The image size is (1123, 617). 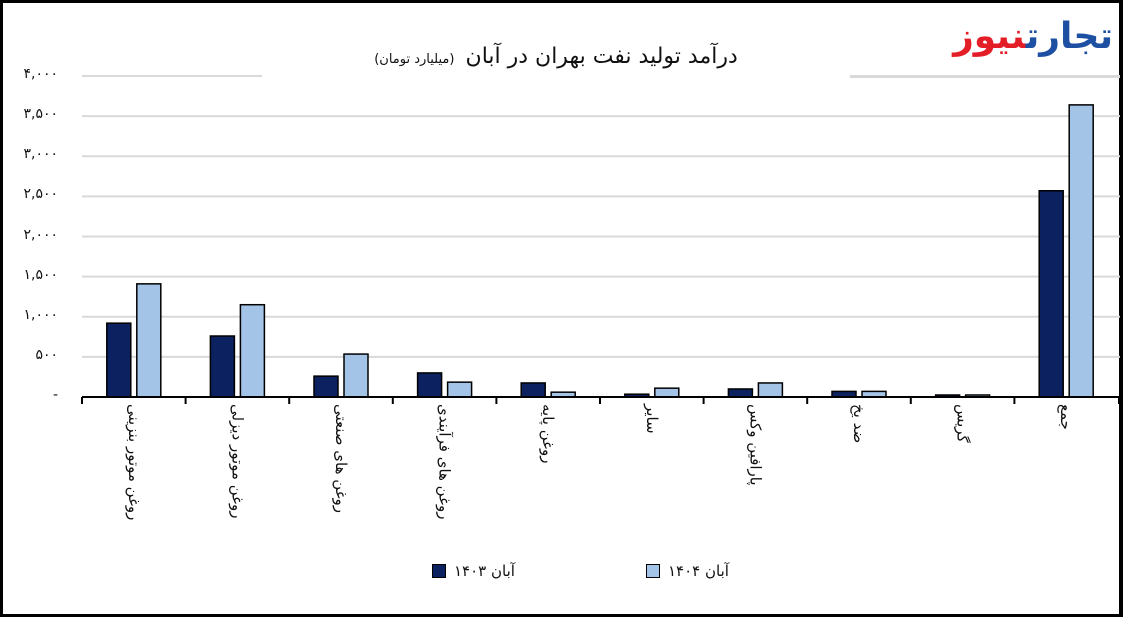 What do you see at coordinates (237, 461) in the screenshot?
I see `x-category-label: روغن موتور دیزلی` at bounding box center [237, 461].